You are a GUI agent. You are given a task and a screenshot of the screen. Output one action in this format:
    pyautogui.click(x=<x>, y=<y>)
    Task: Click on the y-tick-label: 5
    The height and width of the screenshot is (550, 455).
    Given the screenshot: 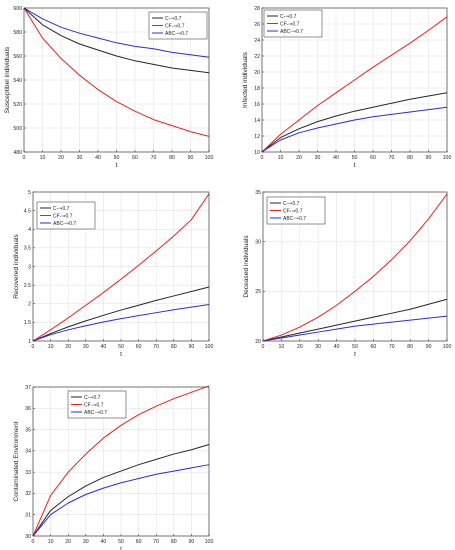 What is the action you would take?
    pyautogui.click(x=29, y=193)
    